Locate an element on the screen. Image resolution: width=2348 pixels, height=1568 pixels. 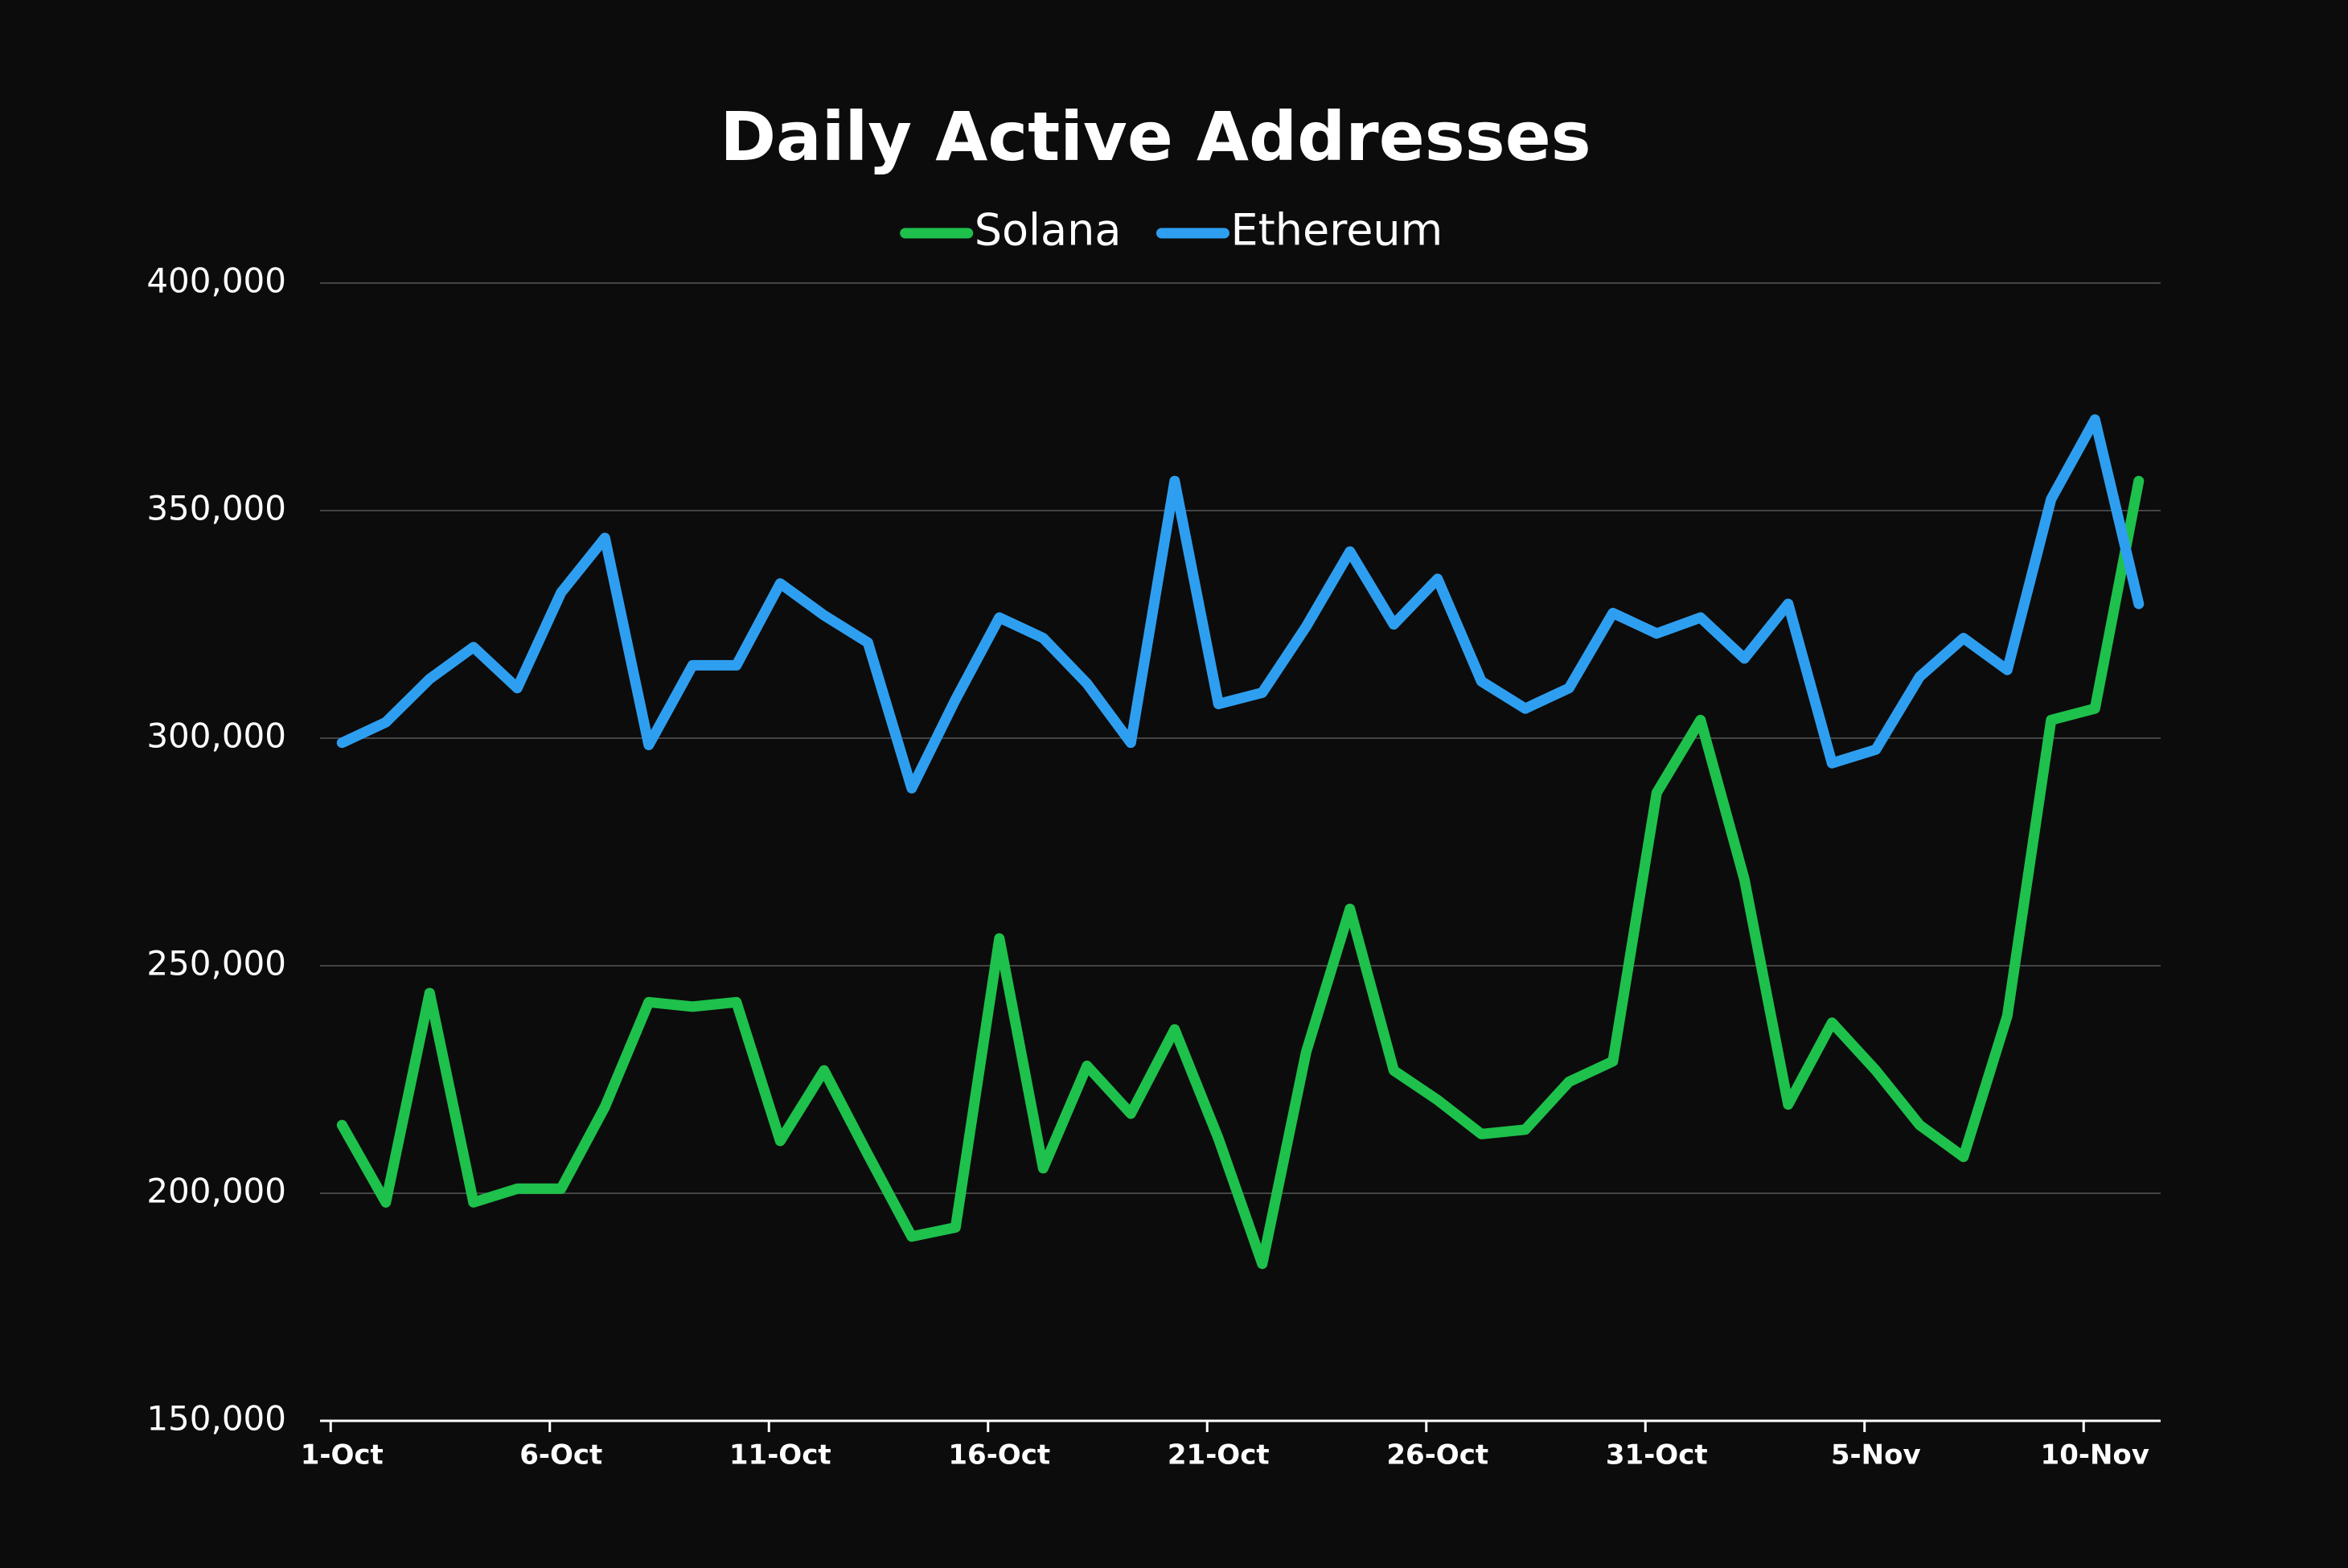
x-tick-label: 6-Oct is located at coordinates (560, 1455).